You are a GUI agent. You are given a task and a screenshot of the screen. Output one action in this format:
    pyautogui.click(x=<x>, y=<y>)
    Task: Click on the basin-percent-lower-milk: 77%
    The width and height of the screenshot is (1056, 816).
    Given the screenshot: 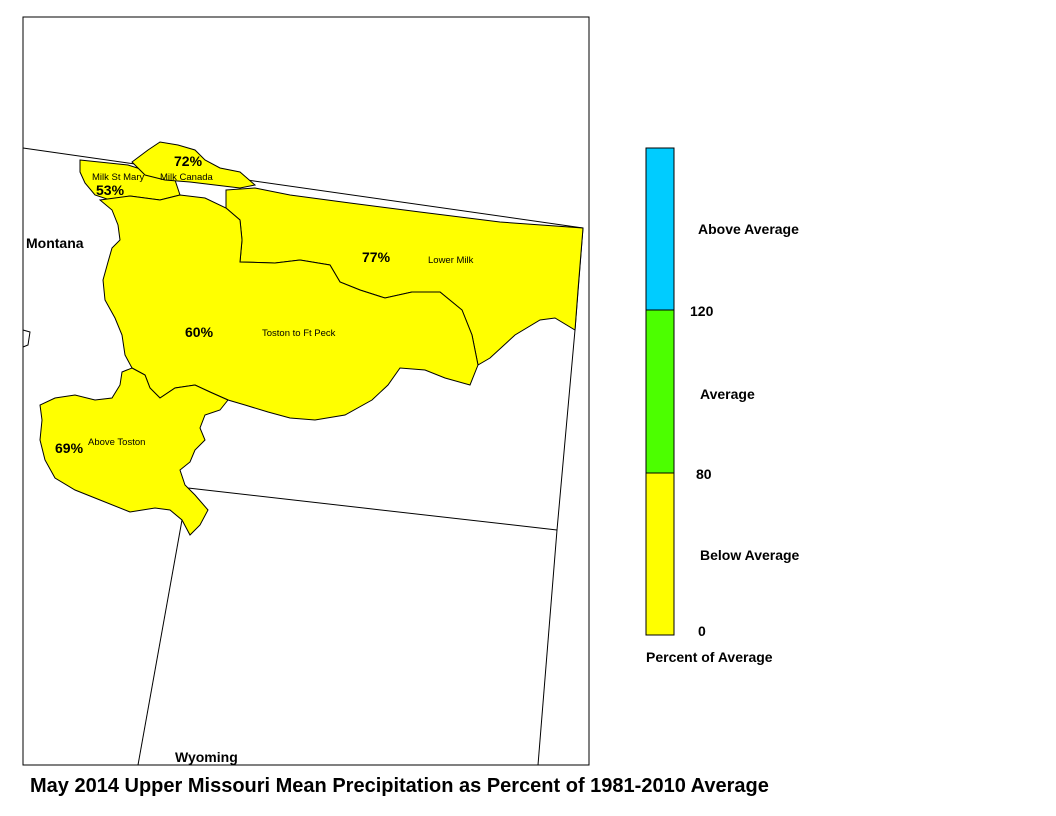 What is the action you would take?
    pyautogui.click(x=376, y=257)
    